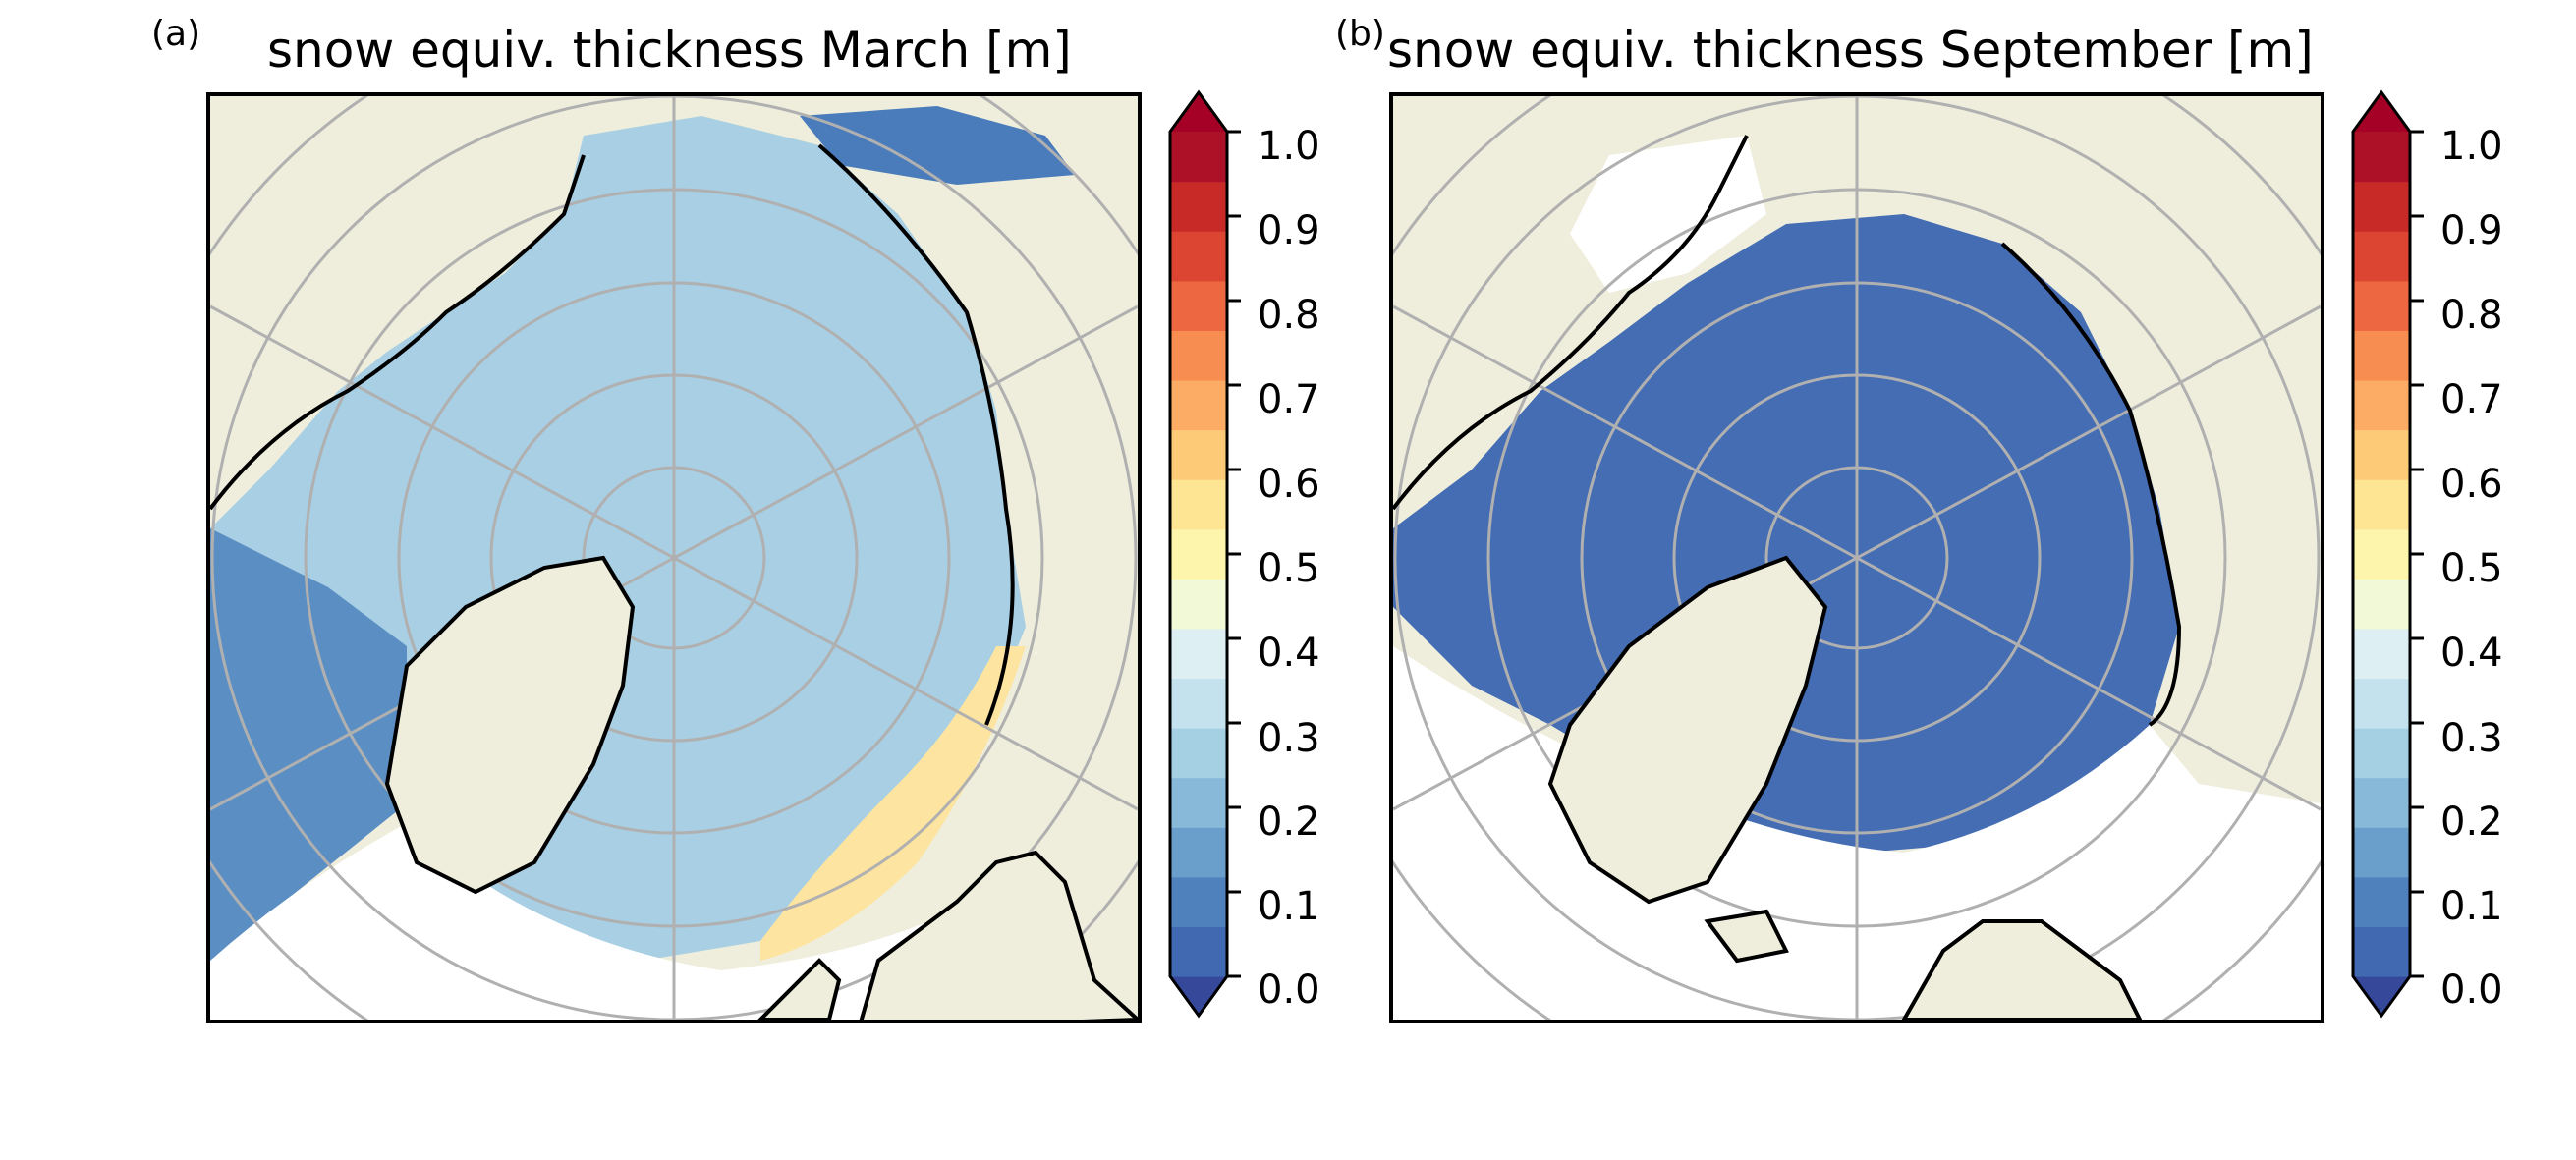 The height and width of the screenshot is (1160, 2576). What do you see at coordinates (176, 34) in the screenshot?
I see `panel-letter: (a)` at bounding box center [176, 34].